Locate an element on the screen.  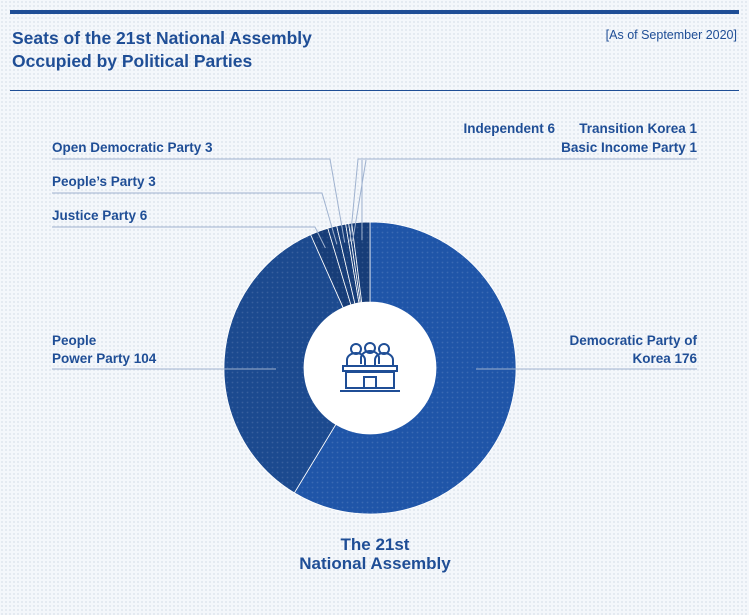
slice-label: Basic Income Party 1 is located at coordinates (629, 147).